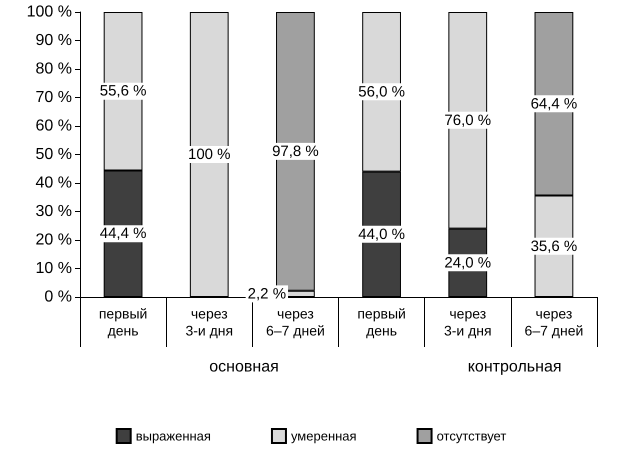  I want to click on y-tick-label: 20 %, so click(54, 240).